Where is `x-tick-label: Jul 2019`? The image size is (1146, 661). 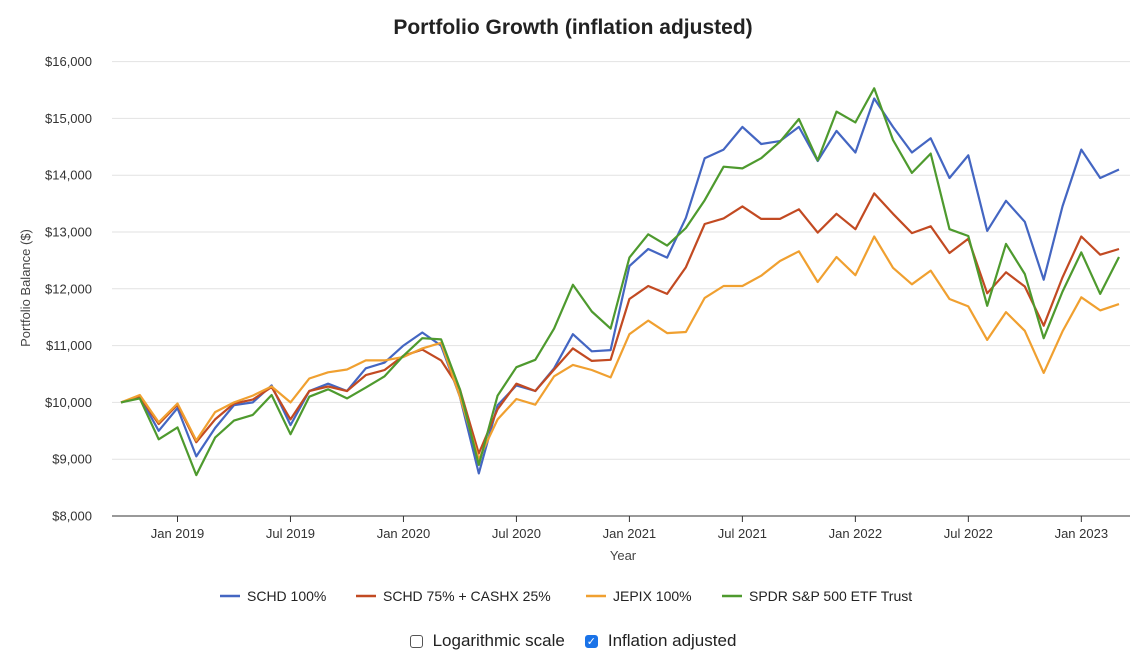
x-tick-label: Jul 2019 is located at coordinates (290, 533).